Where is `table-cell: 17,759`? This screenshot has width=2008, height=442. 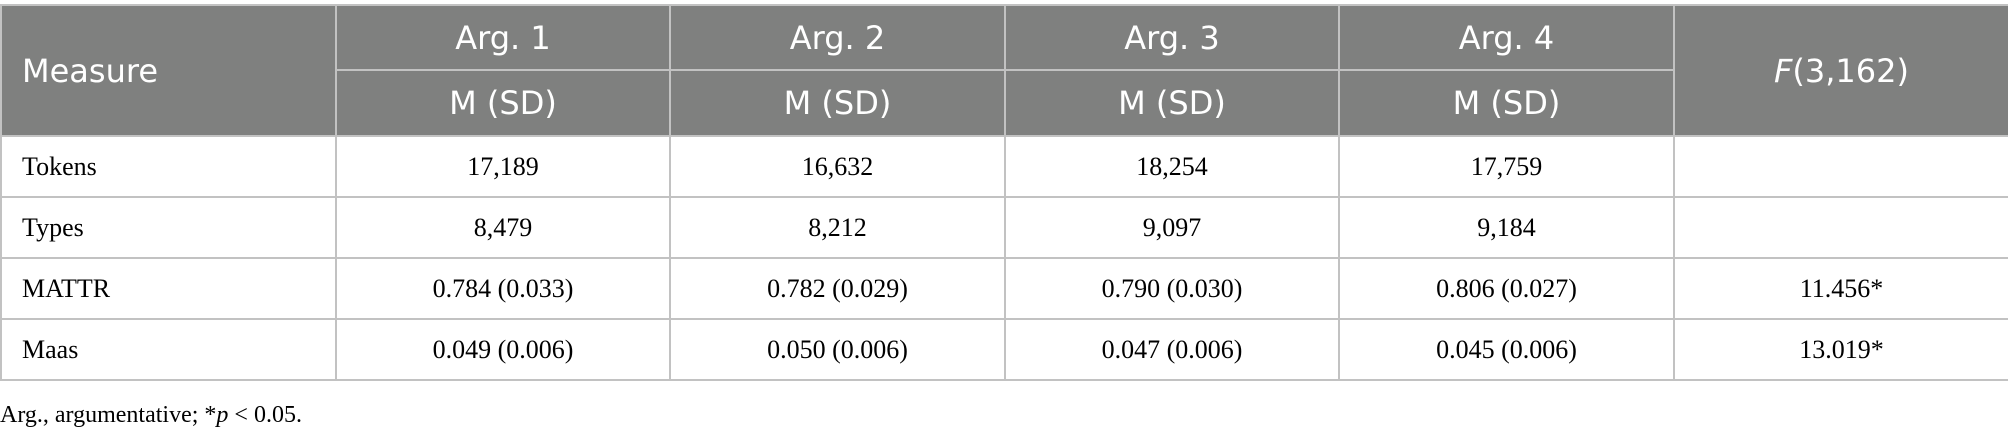
table-cell: 17,759 is located at coordinates (1506, 166).